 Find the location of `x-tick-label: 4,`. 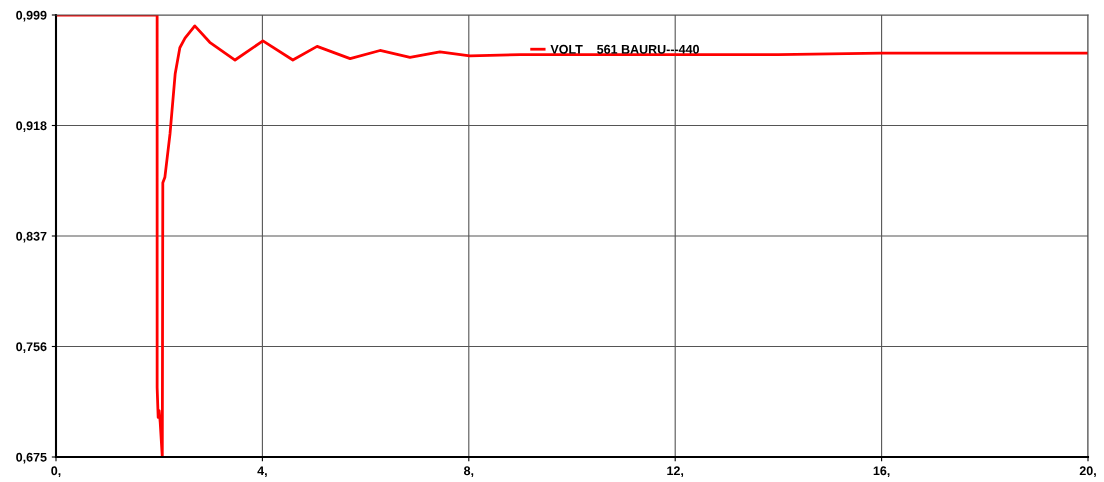

x-tick-label: 4, is located at coordinates (262, 472).